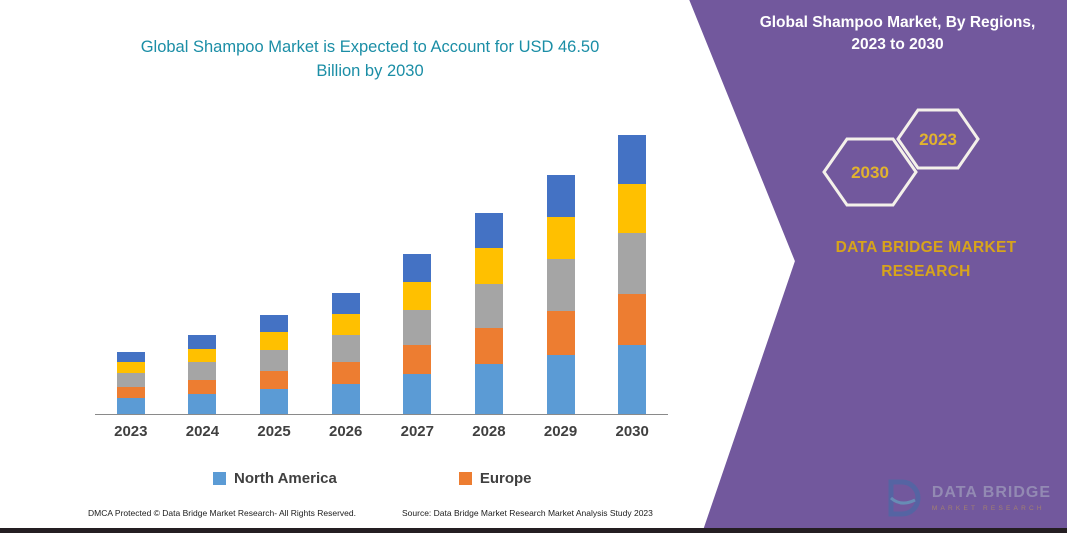 The height and width of the screenshot is (533, 1067). Describe the element at coordinates (285, 478) in the screenshot. I see `legend-label: North America` at that location.